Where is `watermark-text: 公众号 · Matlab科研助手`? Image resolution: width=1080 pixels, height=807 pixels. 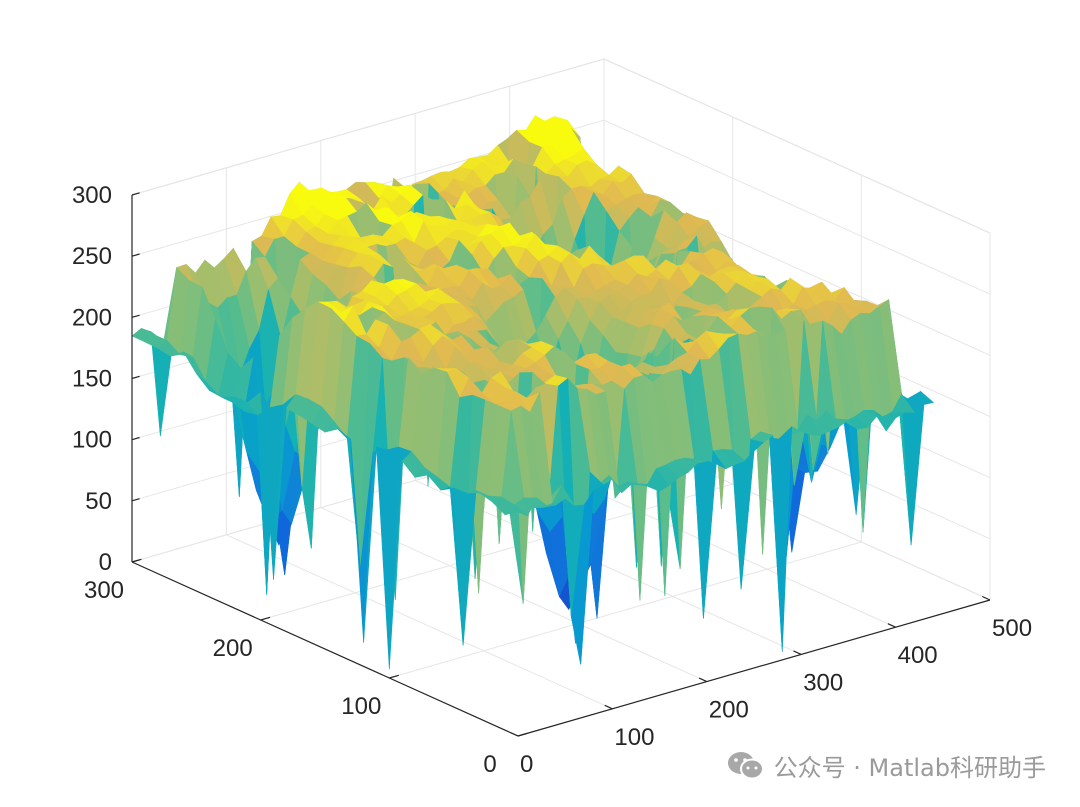 watermark-text: 公众号 · Matlab科研助手 is located at coordinates (909, 768).